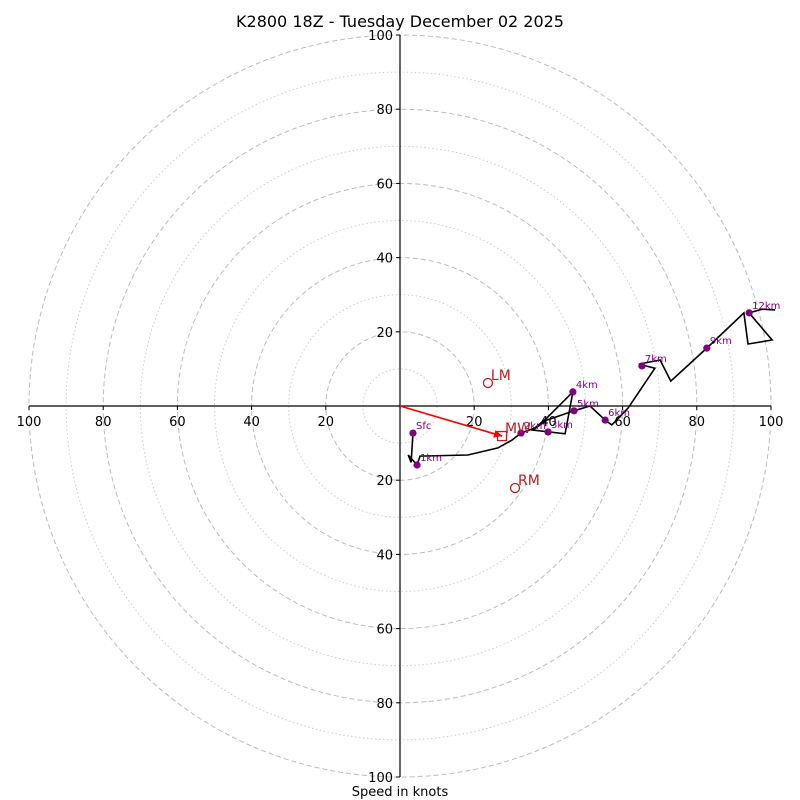  Describe the element at coordinates (384, 110) in the screenshot. I see `tick-label-up: 80` at that location.